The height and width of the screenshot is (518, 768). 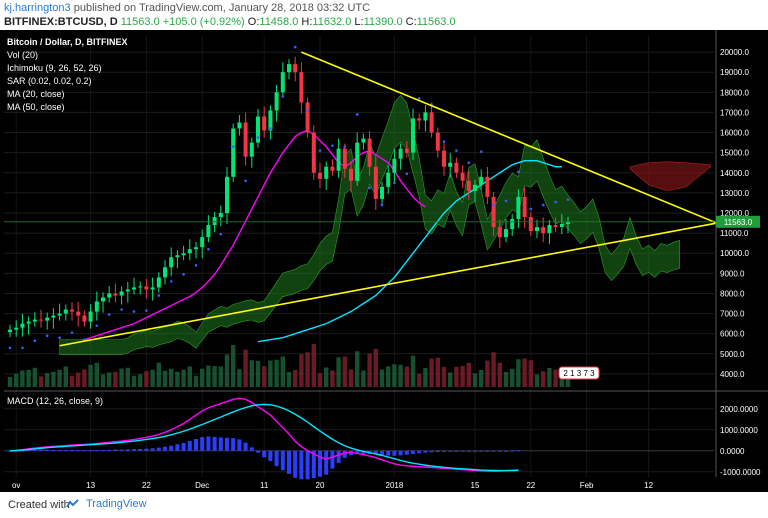 I want to click on macd-legend: MACD (12, 26, close, 9), so click(x=55, y=401).